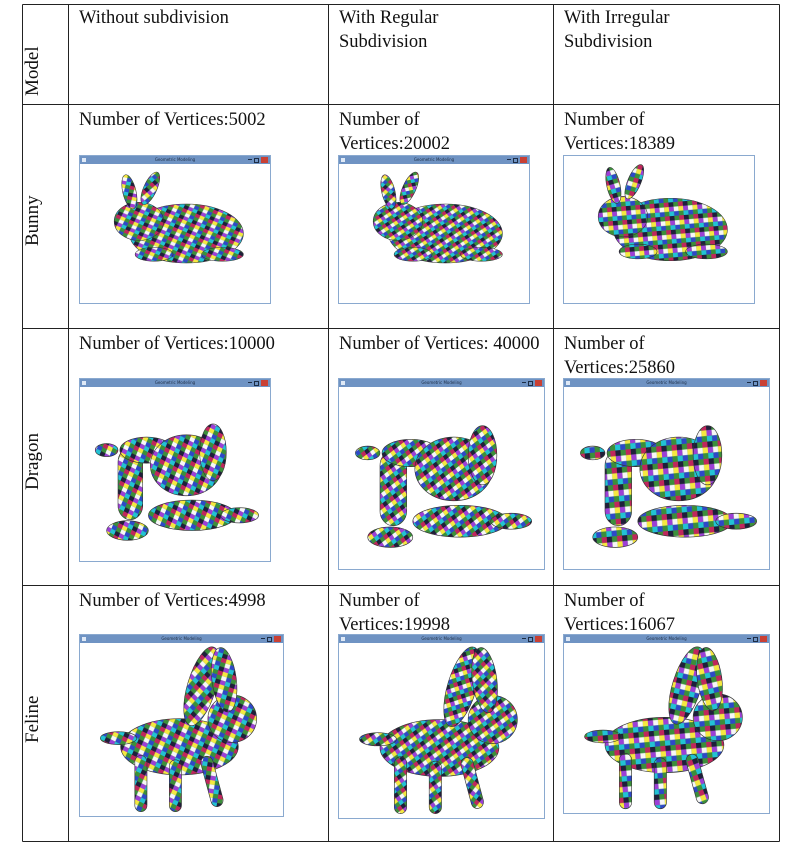 Image resolution: width=787 pixels, height=859 pixels. Describe the element at coordinates (389, 30) in the screenshot. I see `header-regular-subdivision: With Regular Subdivision` at that location.